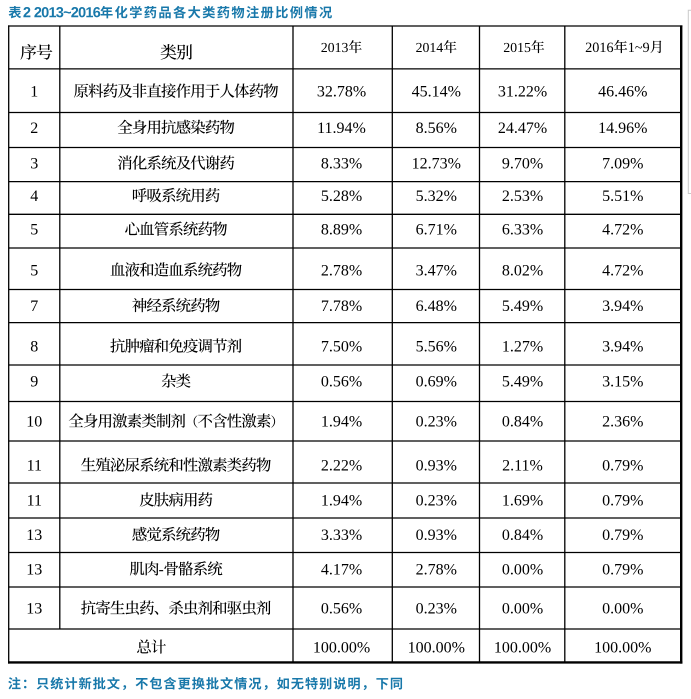 The image size is (691, 699). What do you see at coordinates (622, 382) in the screenshot?
I see `svg-text: 3.15%` at bounding box center [622, 382].